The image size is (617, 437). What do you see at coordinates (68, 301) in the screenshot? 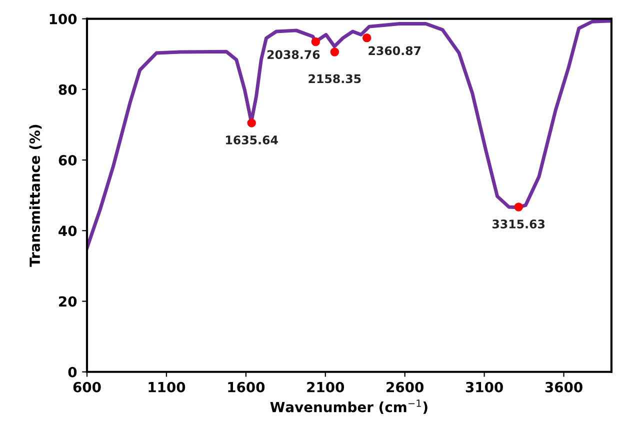
I see `y-tick-label: 20` at bounding box center [68, 301].